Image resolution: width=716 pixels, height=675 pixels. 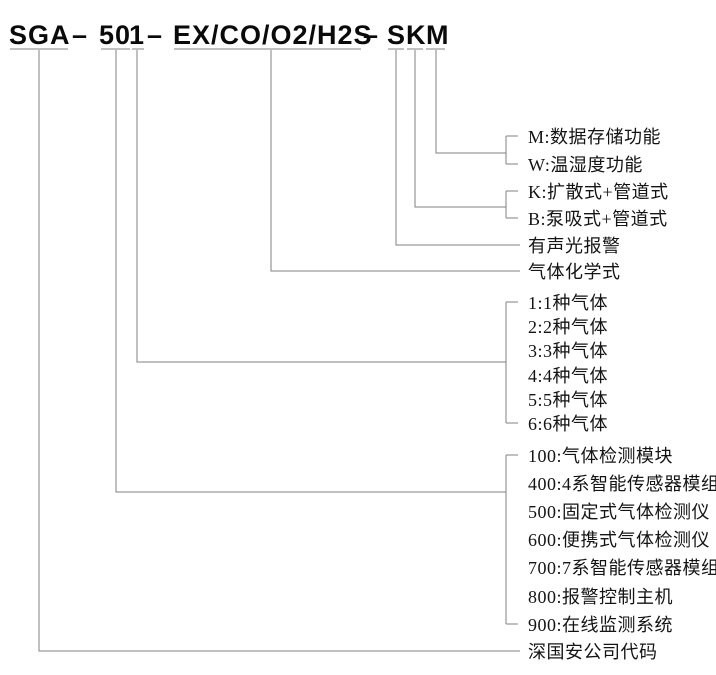 I want to click on legend-gas-count-6: 6:6种气体, so click(x=568, y=424).